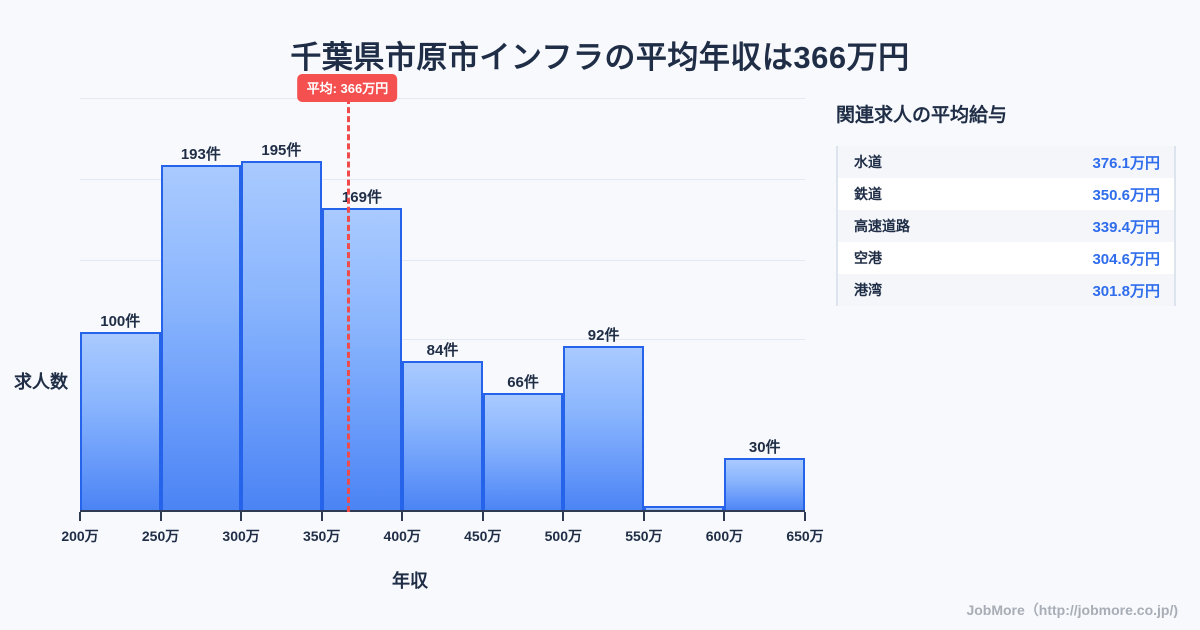 This screenshot has height=630, width=1200. Describe the element at coordinates (868, 290) in the screenshot. I see `table-row-name: 港湾` at that location.